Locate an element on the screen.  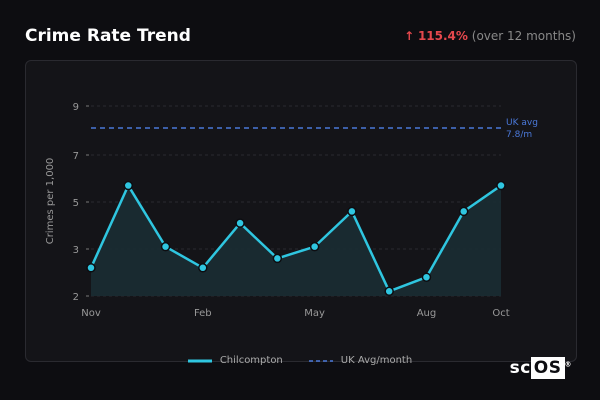
x-tick-label: May is located at coordinates (314, 313).